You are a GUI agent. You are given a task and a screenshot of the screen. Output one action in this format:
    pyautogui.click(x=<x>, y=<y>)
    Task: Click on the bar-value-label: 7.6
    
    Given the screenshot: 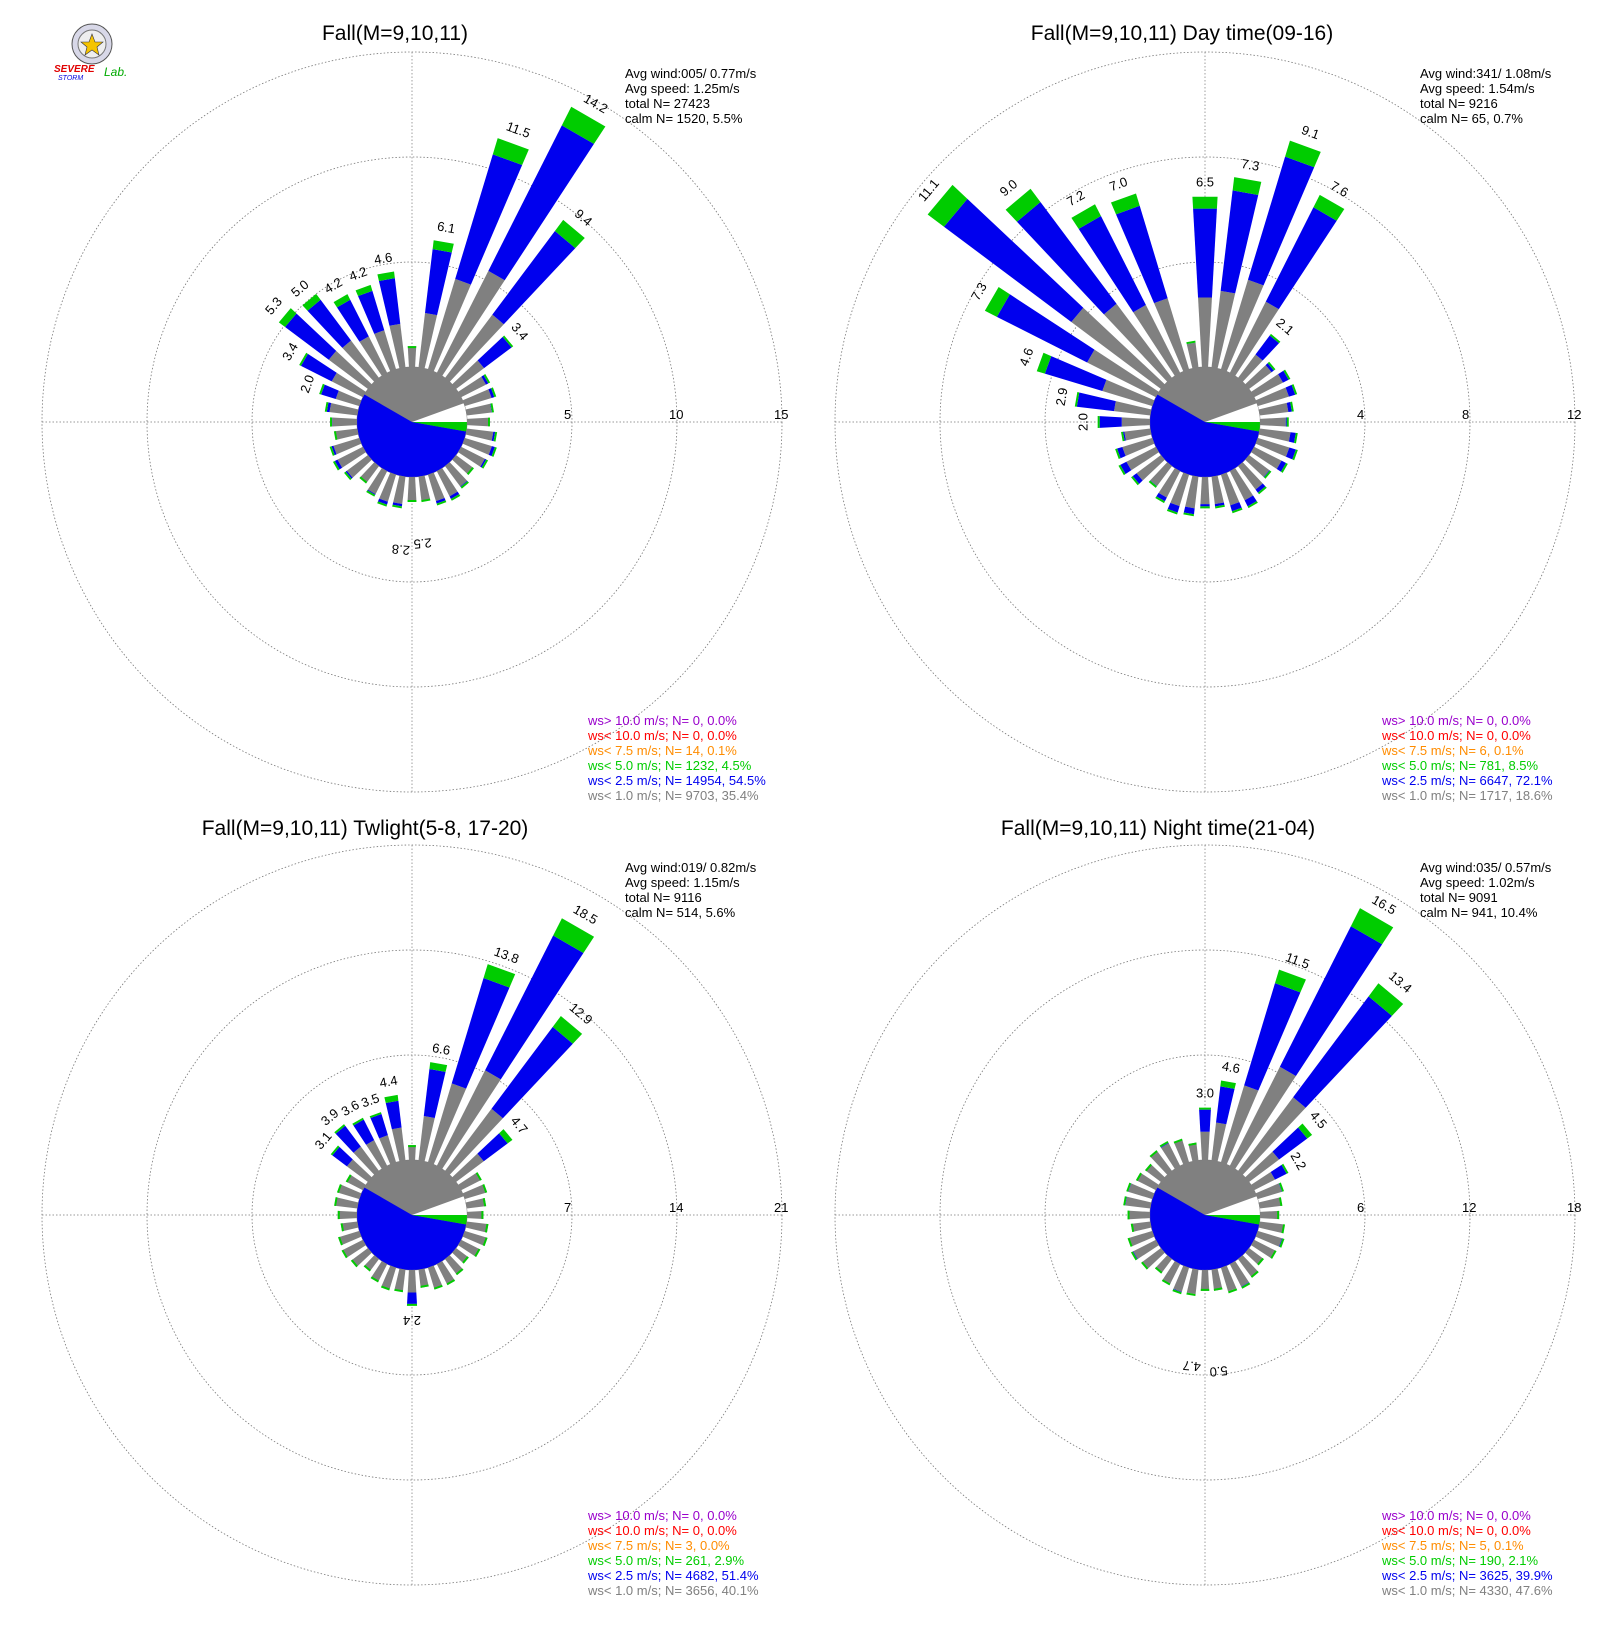 What is the action you would take?
    pyautogui.click(x=1339, y=189)
    